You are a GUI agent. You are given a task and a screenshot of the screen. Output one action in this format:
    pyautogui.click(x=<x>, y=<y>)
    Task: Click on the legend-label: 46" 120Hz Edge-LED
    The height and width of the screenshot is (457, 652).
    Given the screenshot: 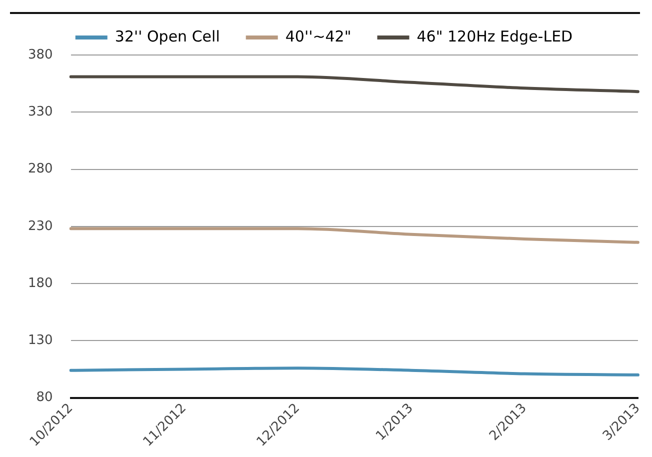 What is the action you would take?
    pyautogui.click(x=494, y=36)
    